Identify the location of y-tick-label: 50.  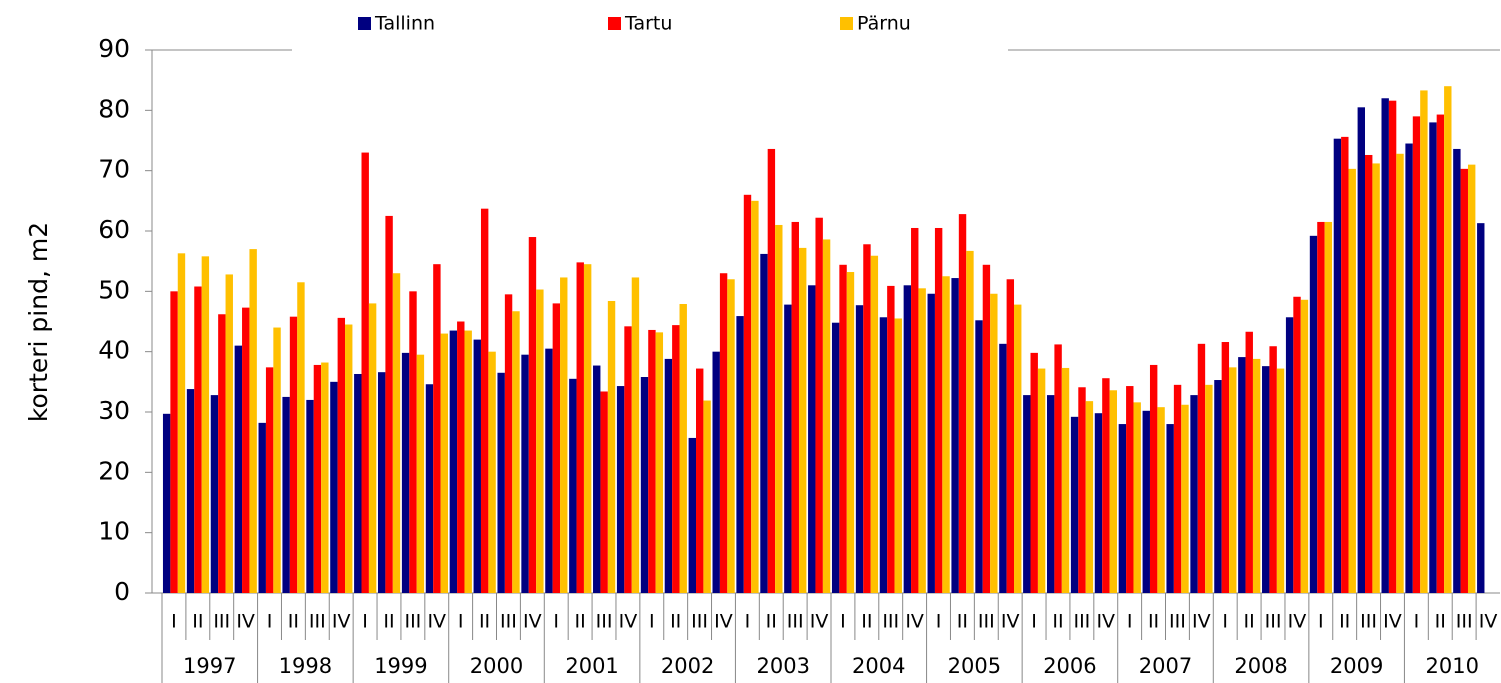
(114, 289).